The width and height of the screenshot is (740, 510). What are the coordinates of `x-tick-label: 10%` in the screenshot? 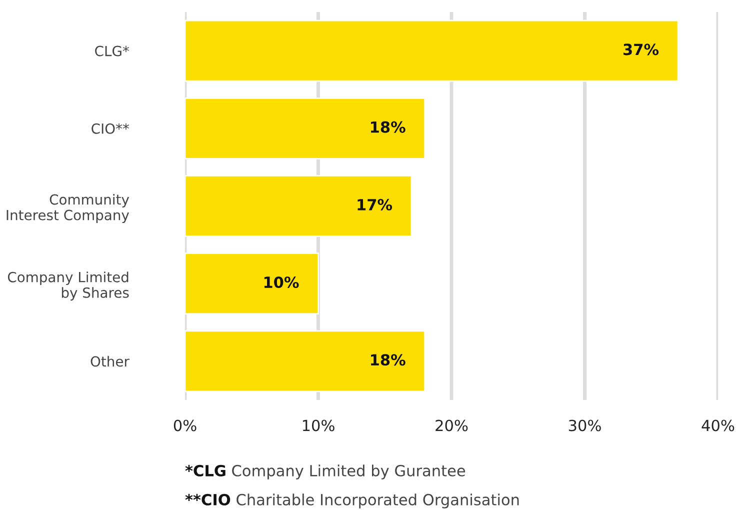 It's located at (318, 426).